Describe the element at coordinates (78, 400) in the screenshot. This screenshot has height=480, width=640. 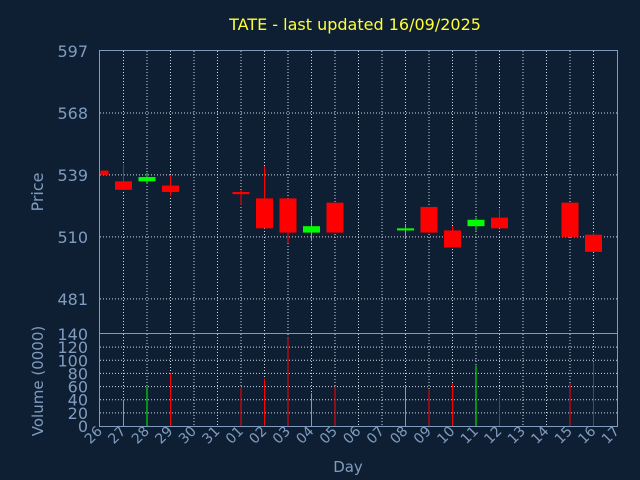
I see `volume-tick-label: 40` at that location.